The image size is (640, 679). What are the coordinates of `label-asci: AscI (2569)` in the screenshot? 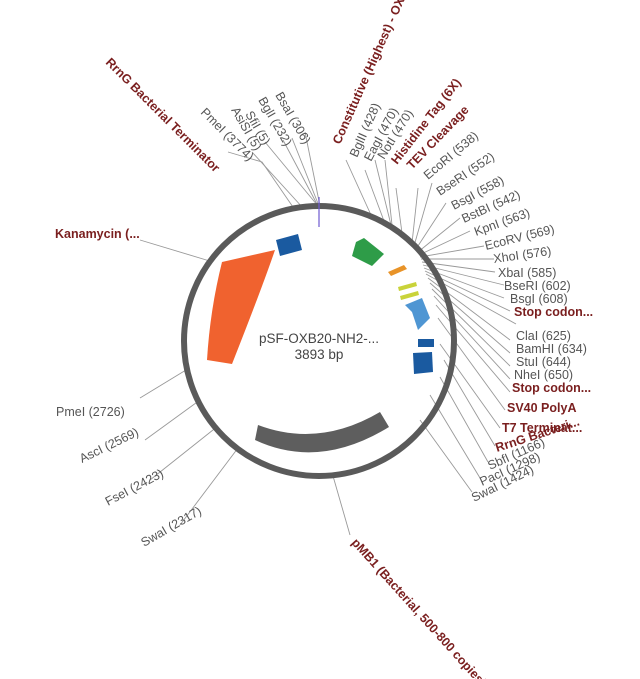 It's located at (109, 445).